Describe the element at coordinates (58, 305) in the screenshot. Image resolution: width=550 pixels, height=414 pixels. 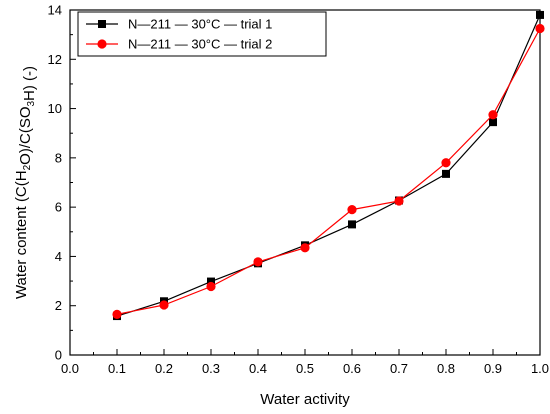
I see `y-tick-label: 2` at that location.